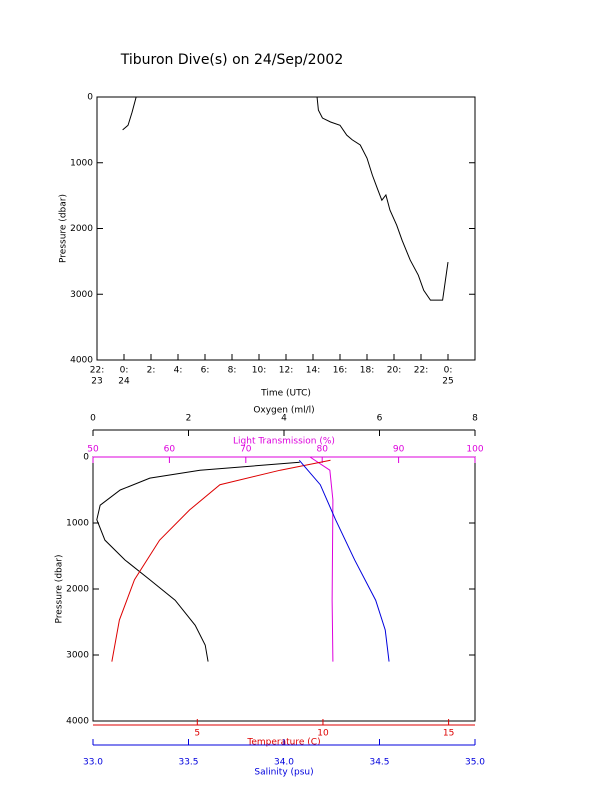 Image resolution: width=612 pixels, height=785 pixels. I want to click on x-tick-label: 60, so click(170, 450).